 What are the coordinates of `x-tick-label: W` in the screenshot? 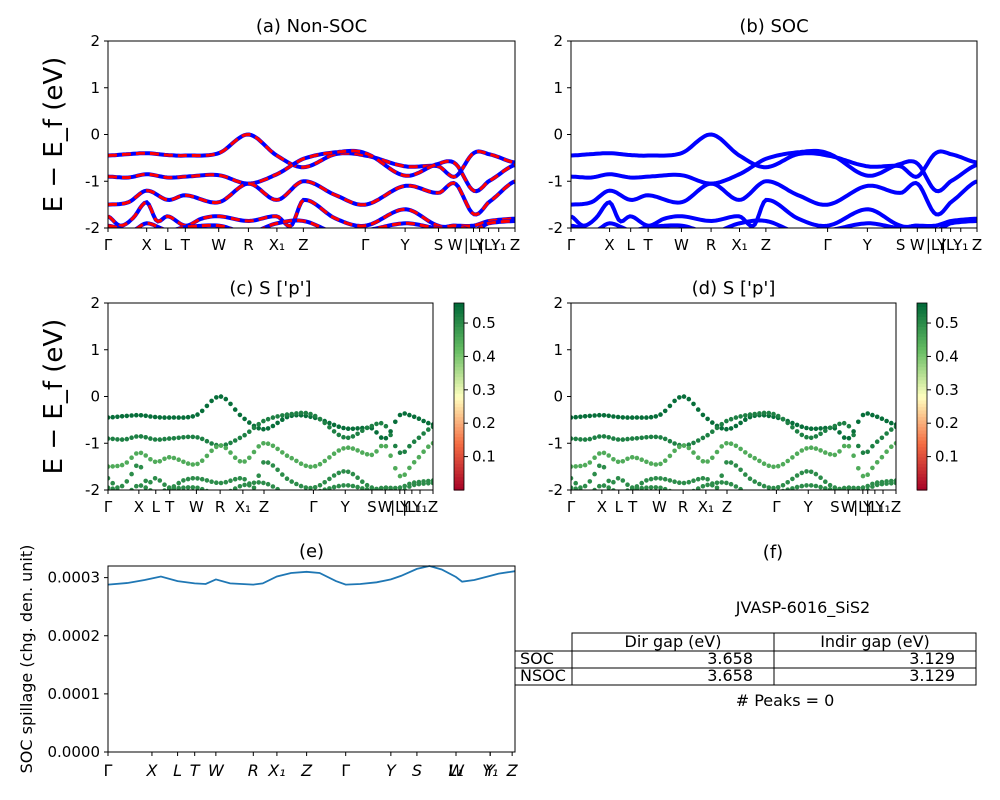 It's located at (659, 507).